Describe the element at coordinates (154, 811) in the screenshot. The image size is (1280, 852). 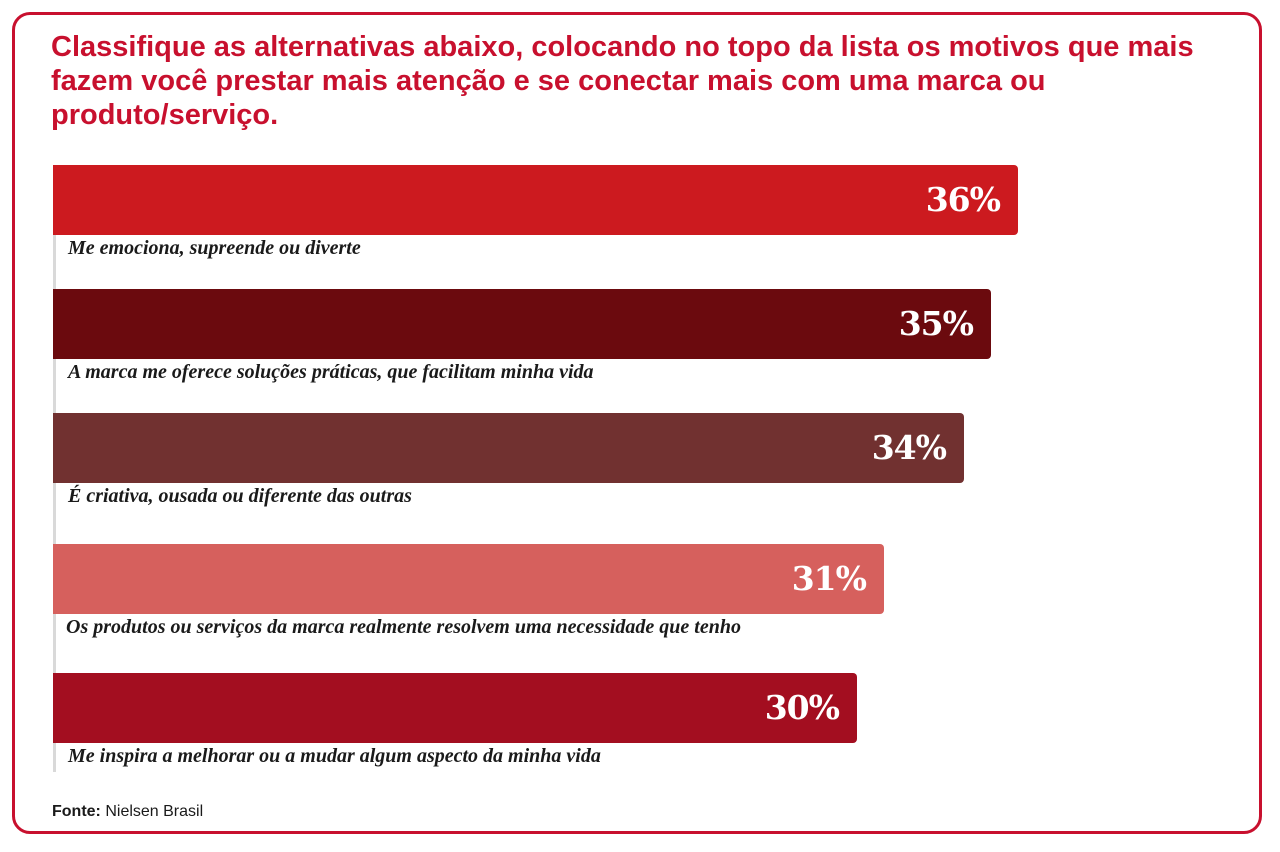
I see `source-text: Nielsen Brasil` at that location.